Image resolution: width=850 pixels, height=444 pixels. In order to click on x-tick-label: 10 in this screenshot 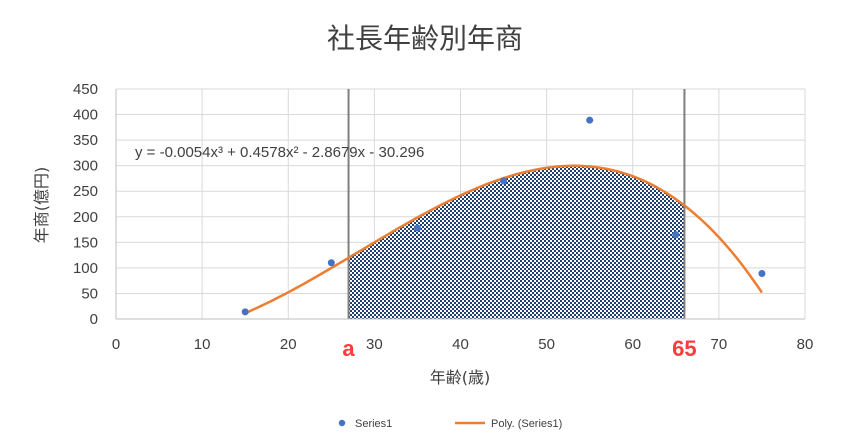, I will do `click(202, 344)`.